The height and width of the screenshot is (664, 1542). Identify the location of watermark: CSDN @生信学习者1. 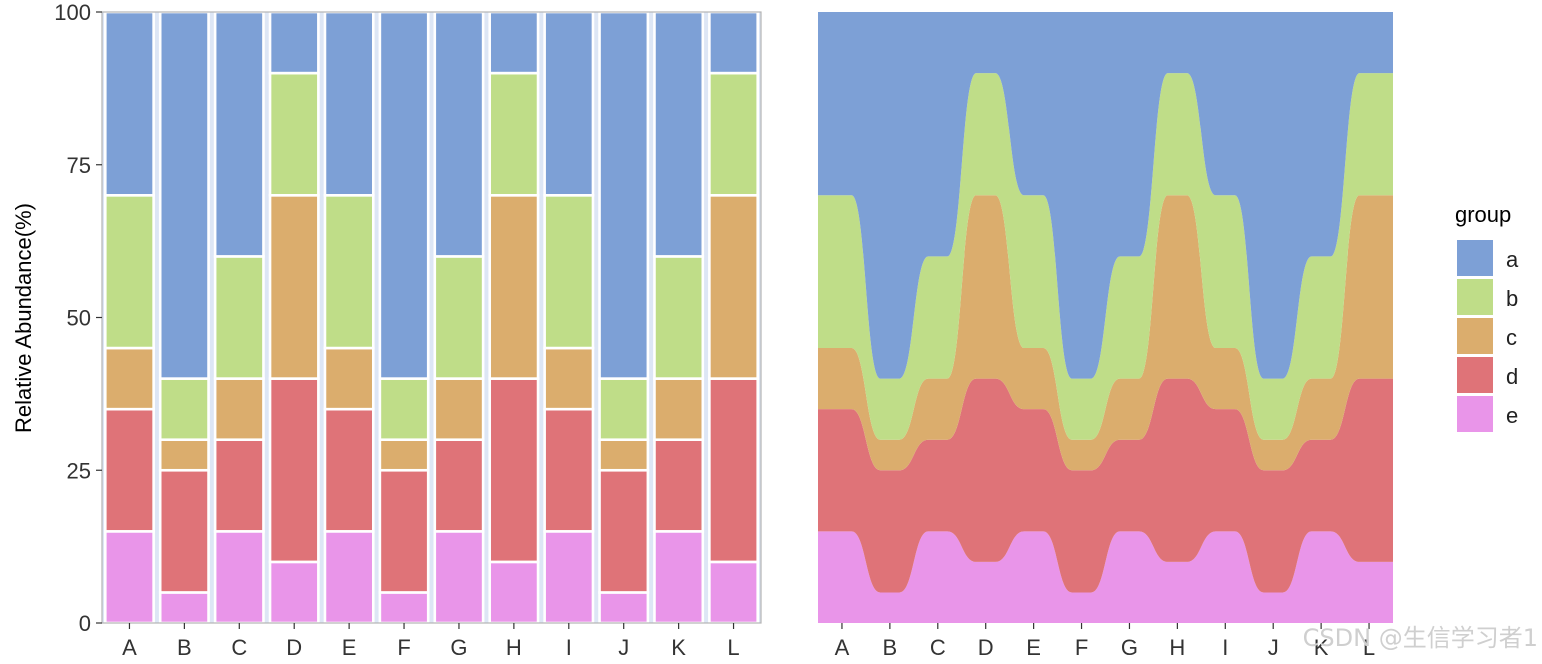
(1420, 638).